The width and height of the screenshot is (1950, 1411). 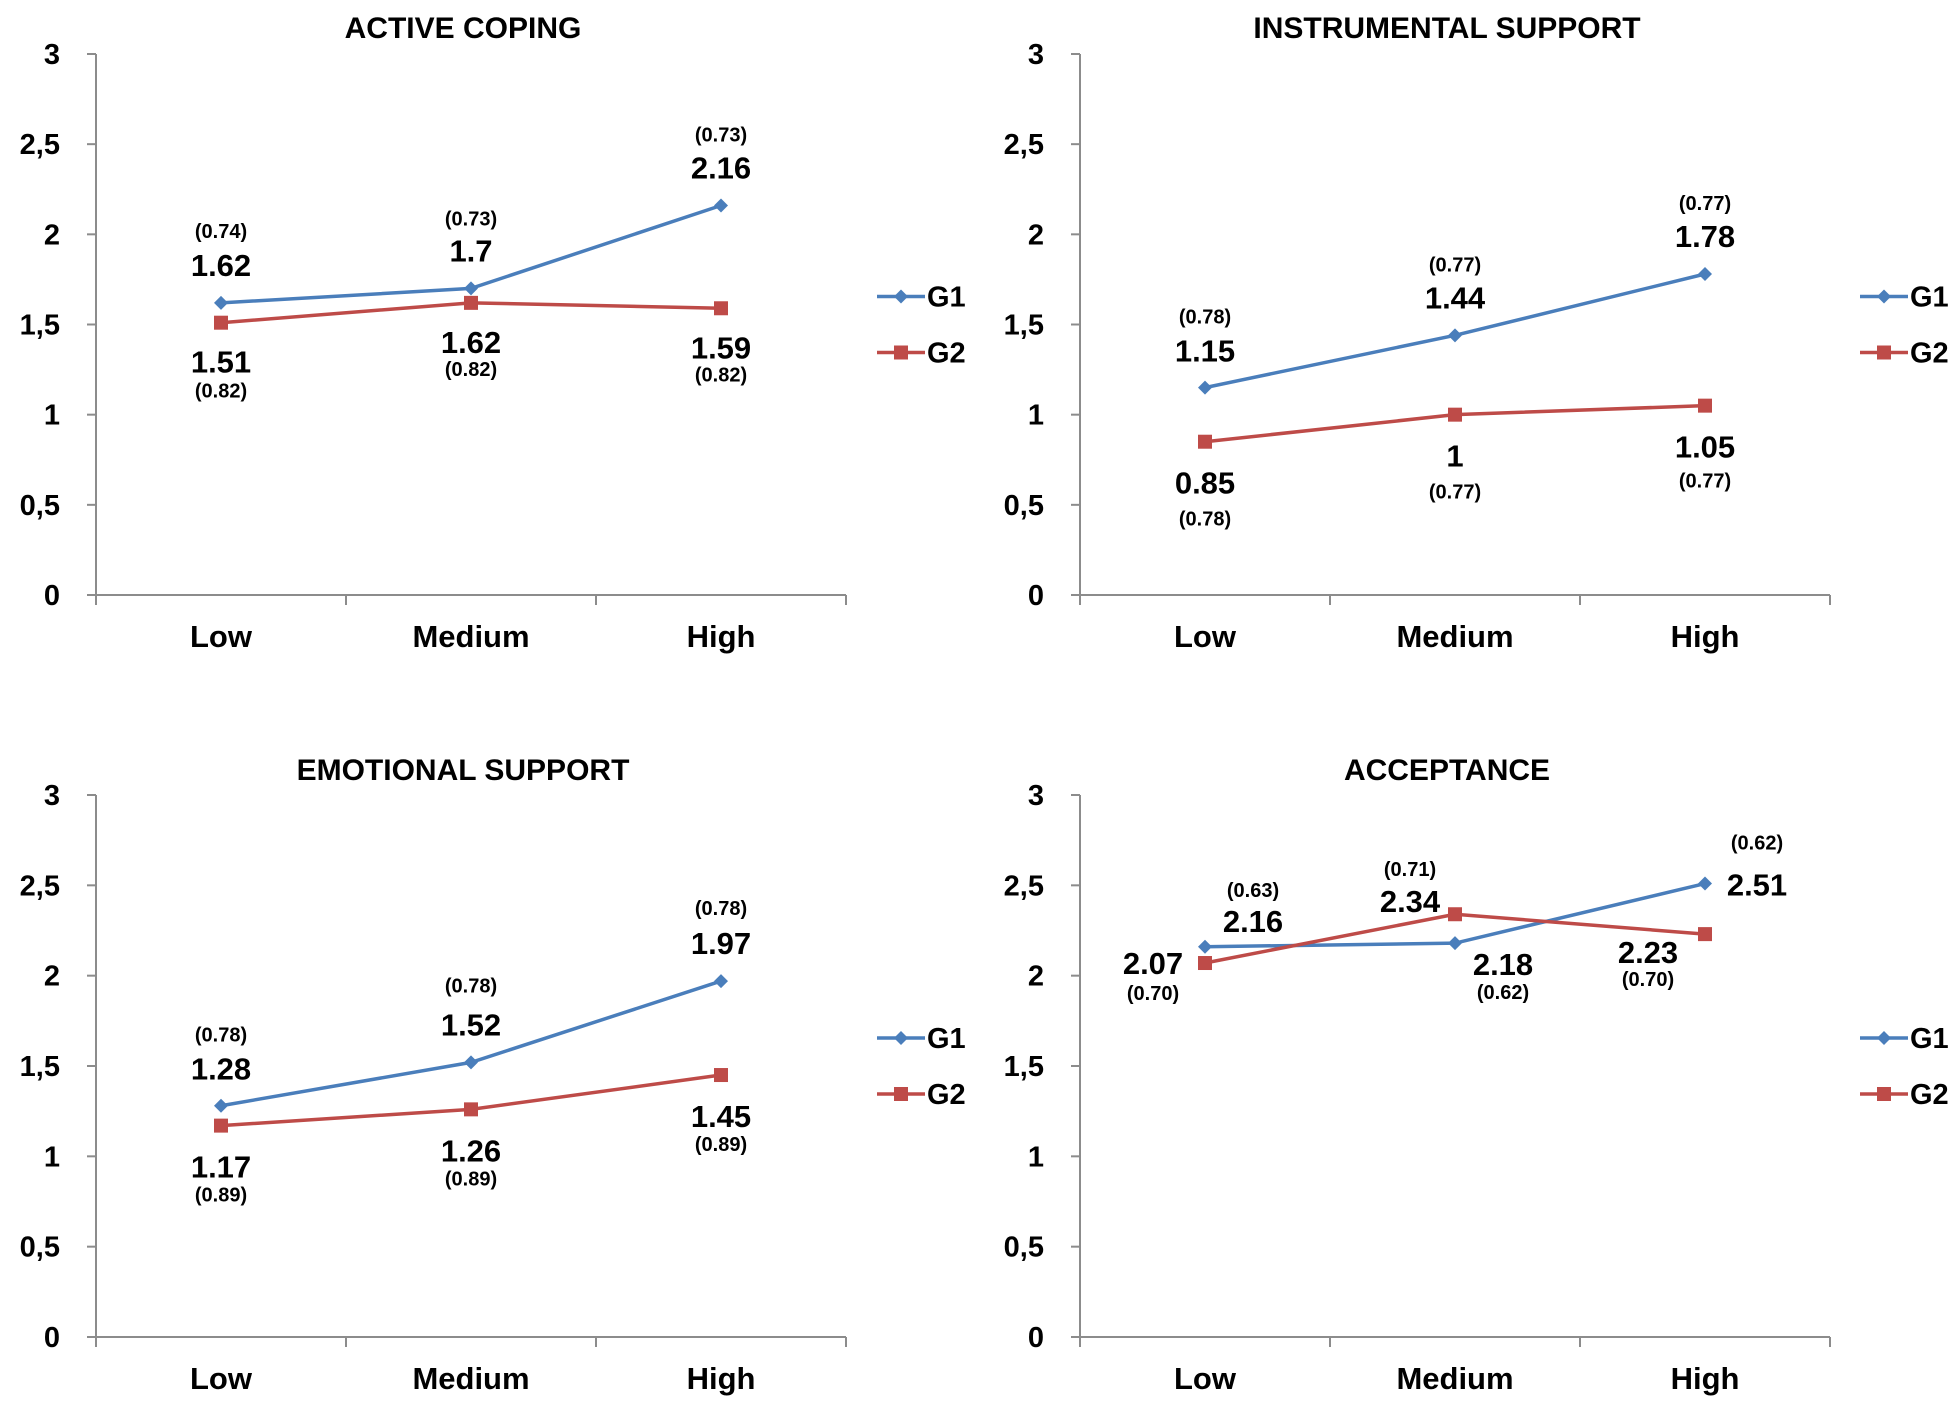 I want to click on data-label: 1.28, so click(x=221, y=1069).